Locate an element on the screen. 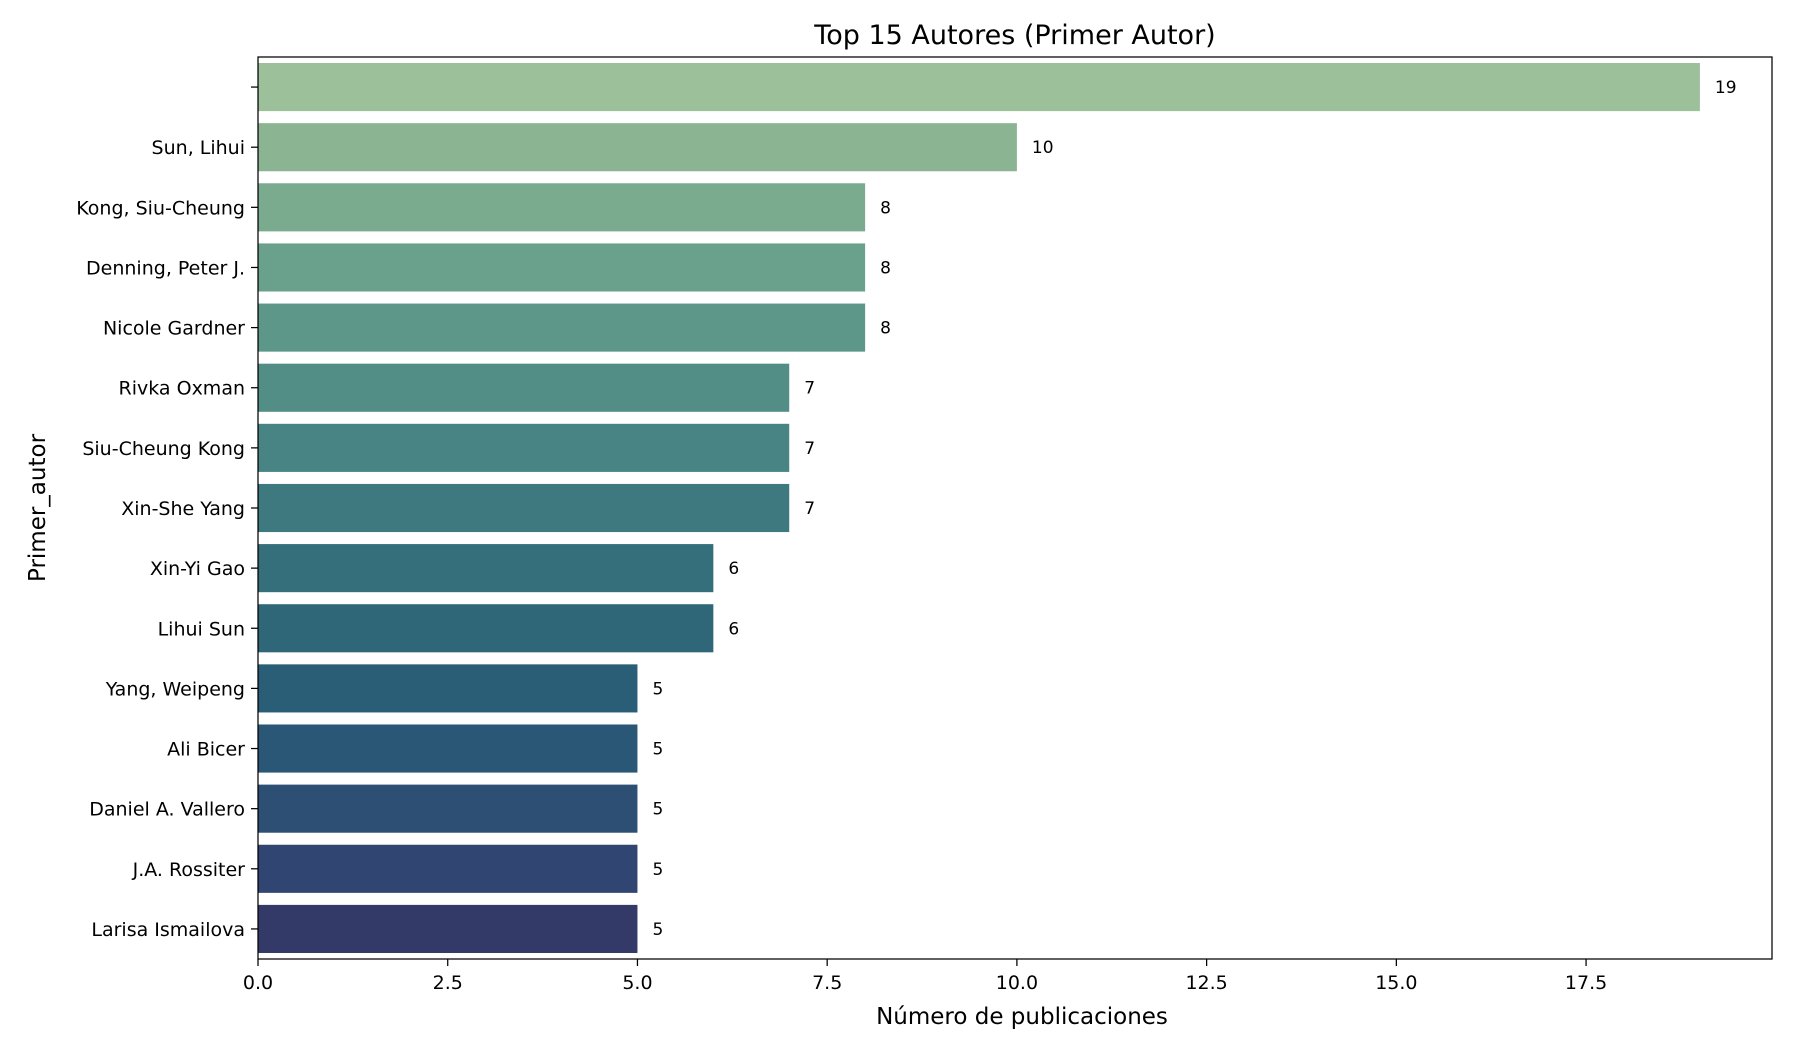 The height and width of the screenshot is (1054, 1800). y-tick-label: Lihui Sun is located at coordinates (201, 629).